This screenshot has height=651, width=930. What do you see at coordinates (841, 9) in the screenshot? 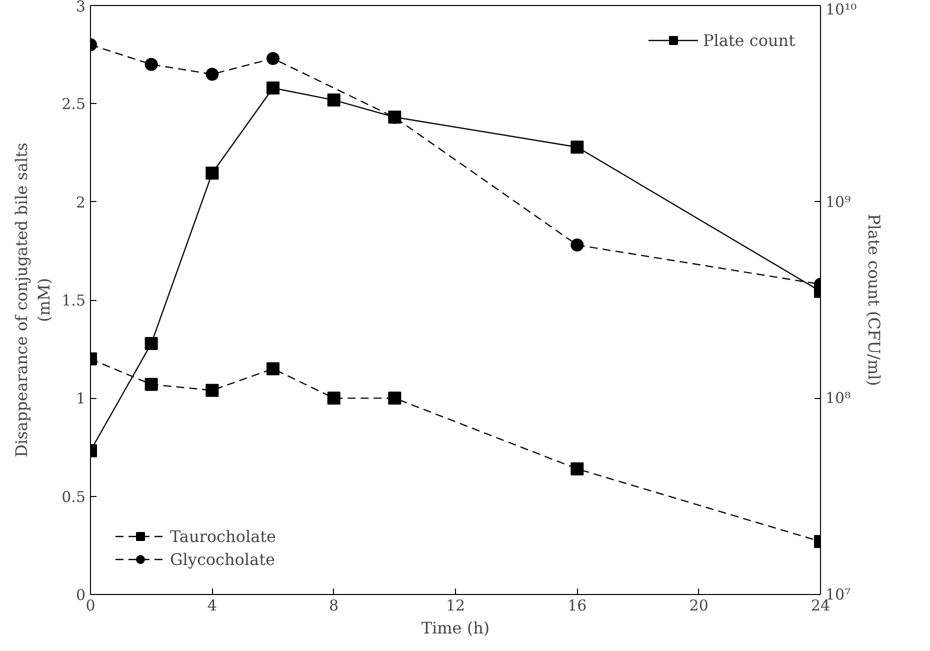
I see `y2-tick-label: 10¹⁰` at bounding box center [841, 9].